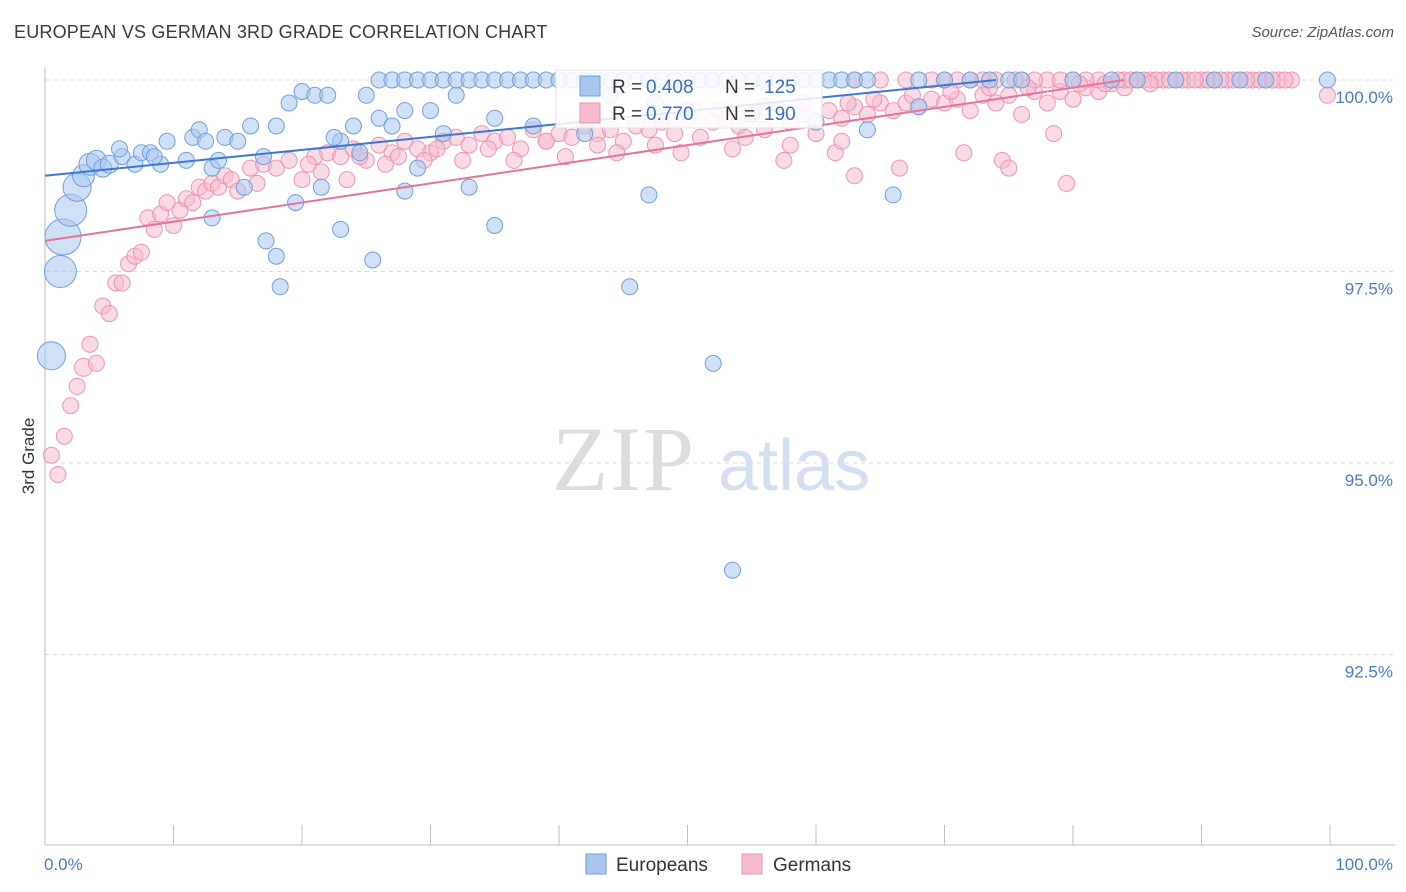 This screenshot has width=1406, height=892. I want to click on source-label: Source: ZipAtlas.com, so click(1322, 32).